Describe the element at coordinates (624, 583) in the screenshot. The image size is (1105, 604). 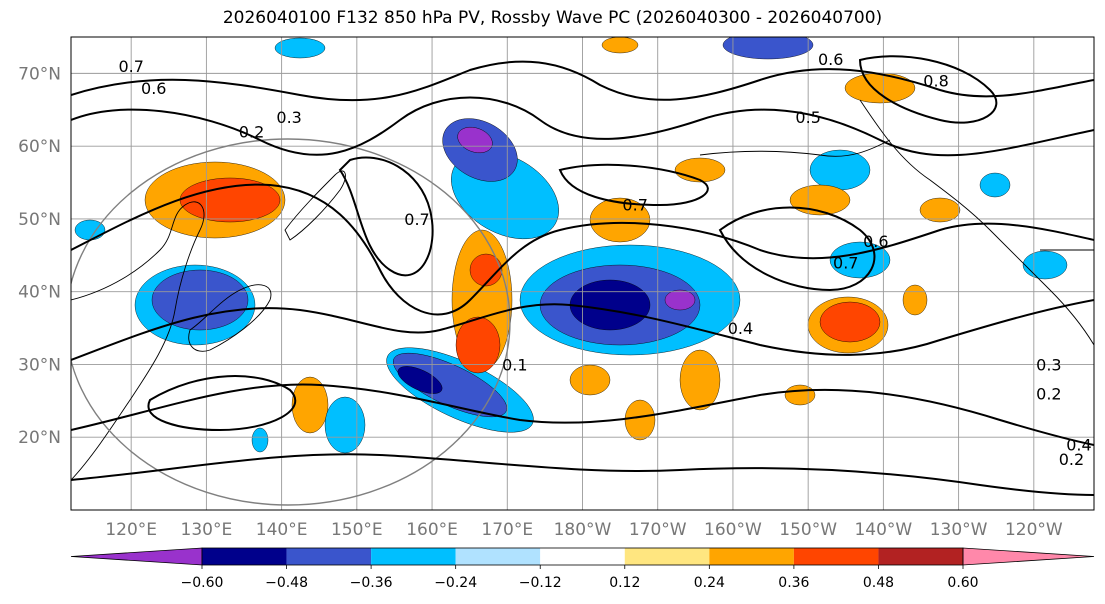
I see `colorbar-tick-label: 0.12` at that location.